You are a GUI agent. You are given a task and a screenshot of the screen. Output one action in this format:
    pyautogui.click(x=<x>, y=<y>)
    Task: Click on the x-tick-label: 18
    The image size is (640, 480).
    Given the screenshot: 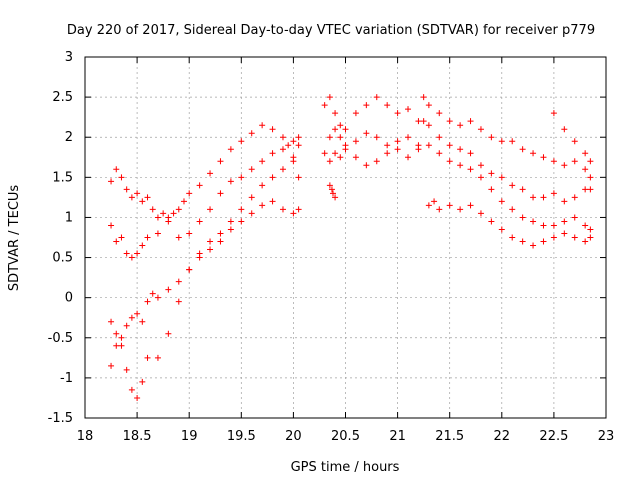 What is the action you would take?
    pyautogui.click(x=85, y=436)
    